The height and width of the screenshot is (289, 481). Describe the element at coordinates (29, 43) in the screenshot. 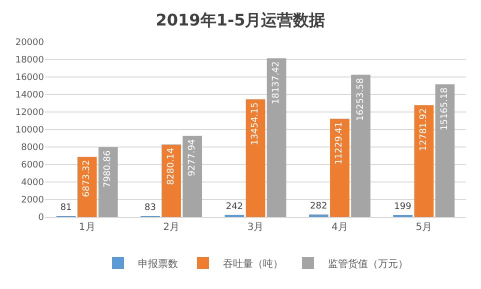

I see `y-tick-label: 20000` at that location.